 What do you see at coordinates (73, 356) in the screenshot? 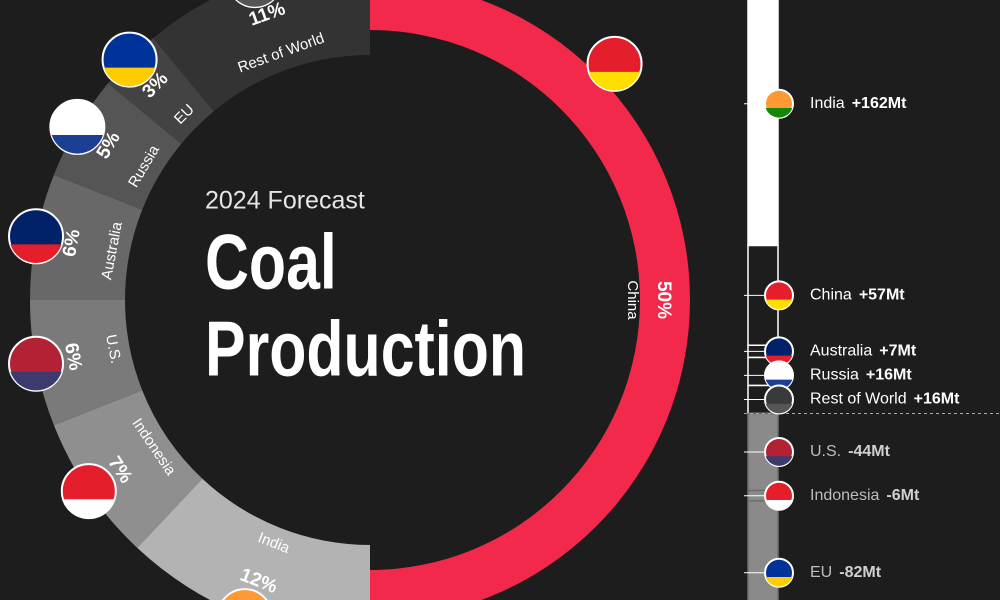
I see `percent-label: 6%` at bounding box center [73, 356].